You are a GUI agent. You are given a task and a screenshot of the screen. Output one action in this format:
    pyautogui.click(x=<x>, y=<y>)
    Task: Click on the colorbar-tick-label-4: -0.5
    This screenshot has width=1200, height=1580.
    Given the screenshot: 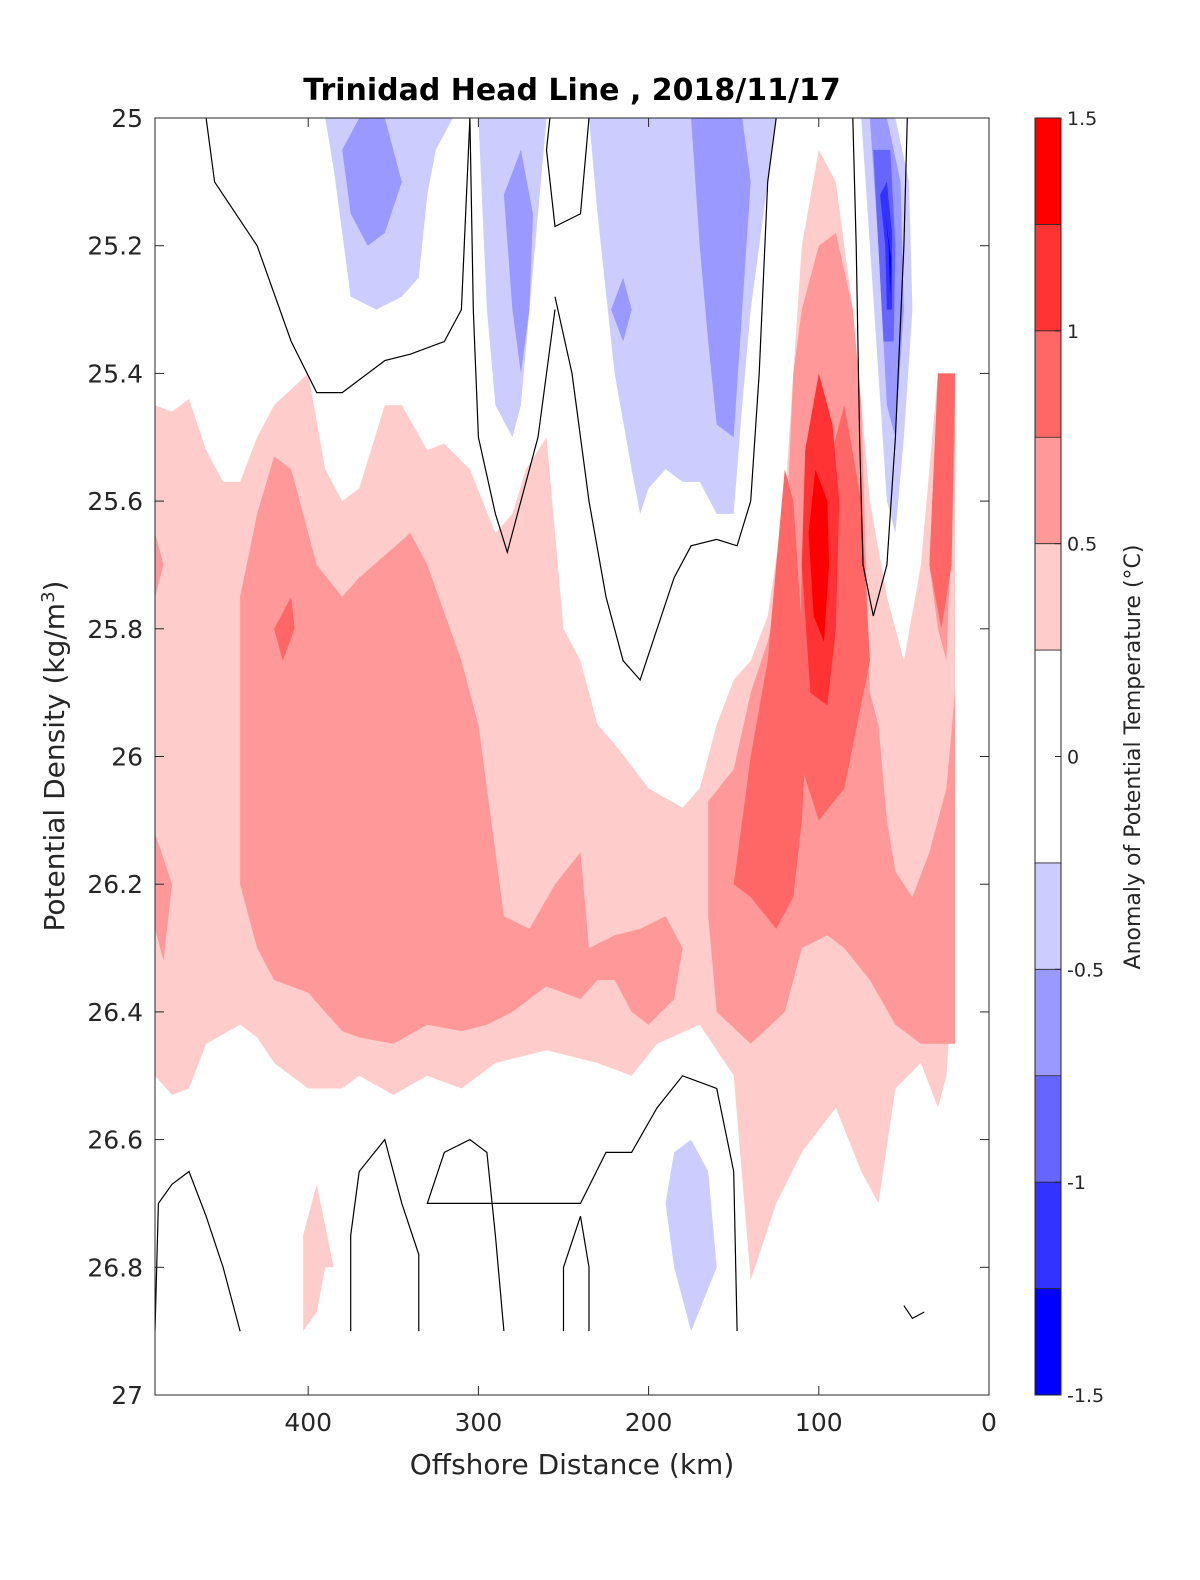 What is the action you would take?
    pyautogui.click(x=1085, y=970)
    